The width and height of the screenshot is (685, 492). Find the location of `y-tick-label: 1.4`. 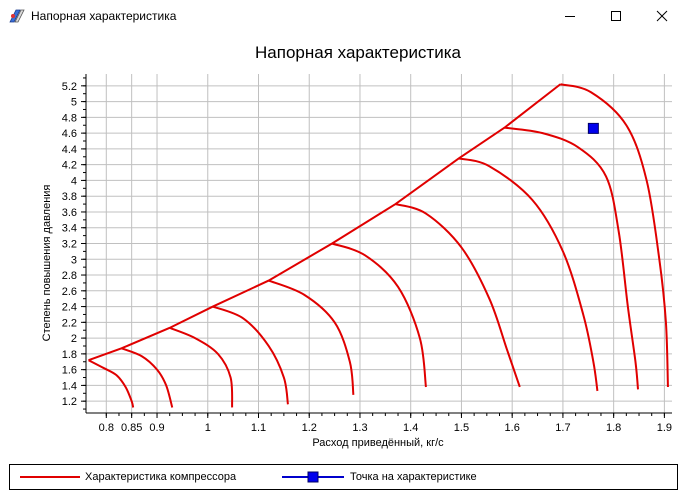

y-tick-label: 1.4 is located at coordinates (69, 386).